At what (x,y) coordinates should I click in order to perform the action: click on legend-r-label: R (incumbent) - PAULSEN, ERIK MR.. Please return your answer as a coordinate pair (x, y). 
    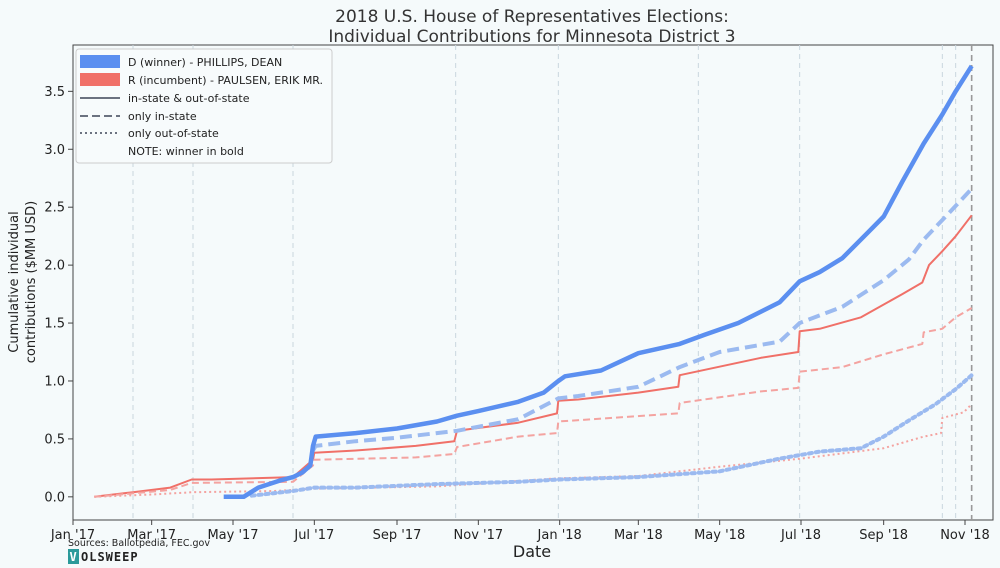
    Looking at the image, I should click on (225, 80).